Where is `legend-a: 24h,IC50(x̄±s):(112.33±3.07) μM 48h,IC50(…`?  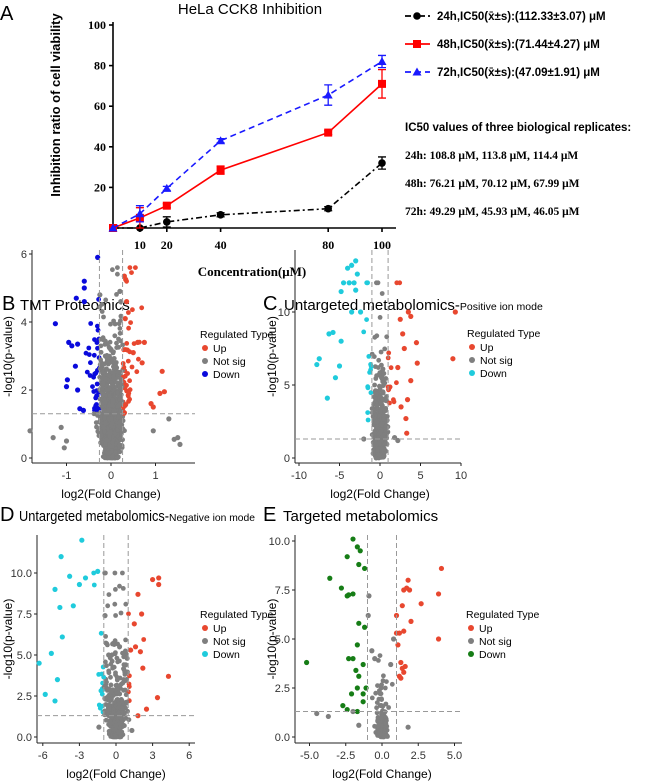
legend-a: 24h,IC50(x̄±s):(112.33±3.07) μM 48h,IC50(… is located at coordinates (505, 45).